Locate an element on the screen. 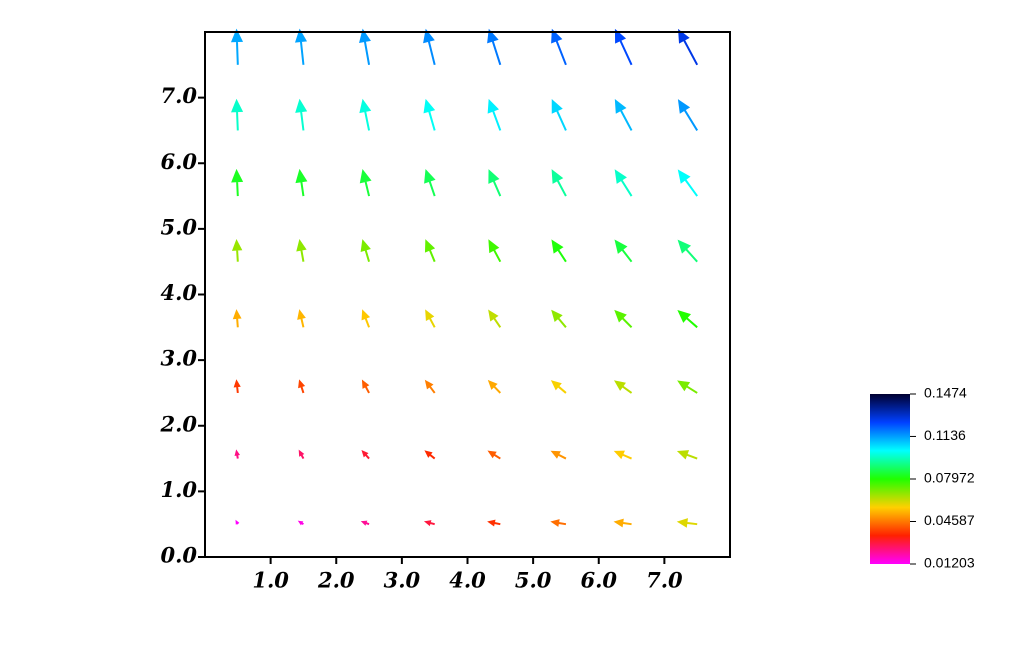 This screenshot has height=657, width=1024. y-tick-label: 0.0 is located at coordinates (178, 555).